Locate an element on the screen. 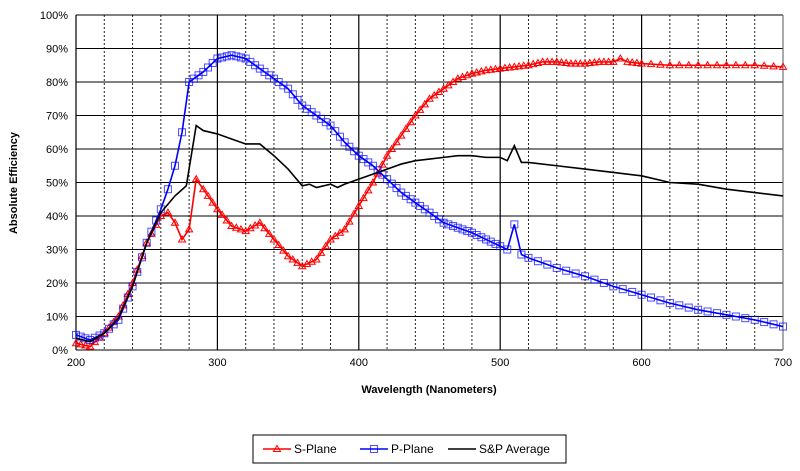 This screenshot has width=800, height=471. legend-item: P-Plane is located at coordinates (397, 449).